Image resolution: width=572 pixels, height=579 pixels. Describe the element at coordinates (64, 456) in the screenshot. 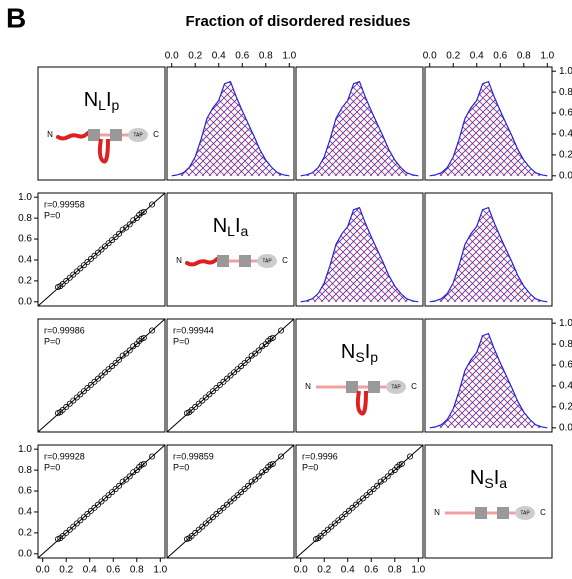

I see `correlation-r: r=0.99928` at that location.